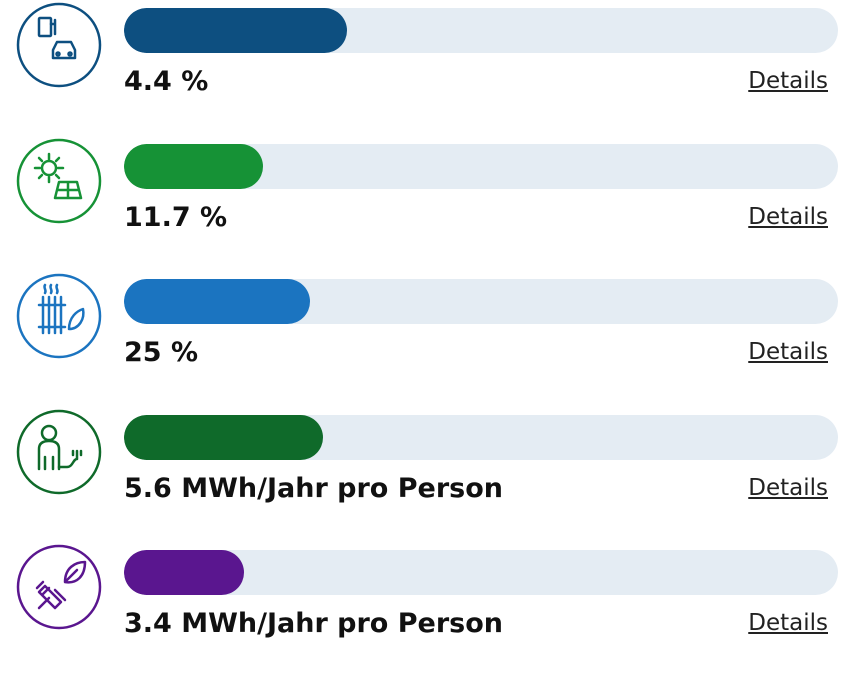  What do you see at coordinates (176, 217) in the screenshot?
I see `indicator-value: 11.7 %` at bounding box center [176, 217].